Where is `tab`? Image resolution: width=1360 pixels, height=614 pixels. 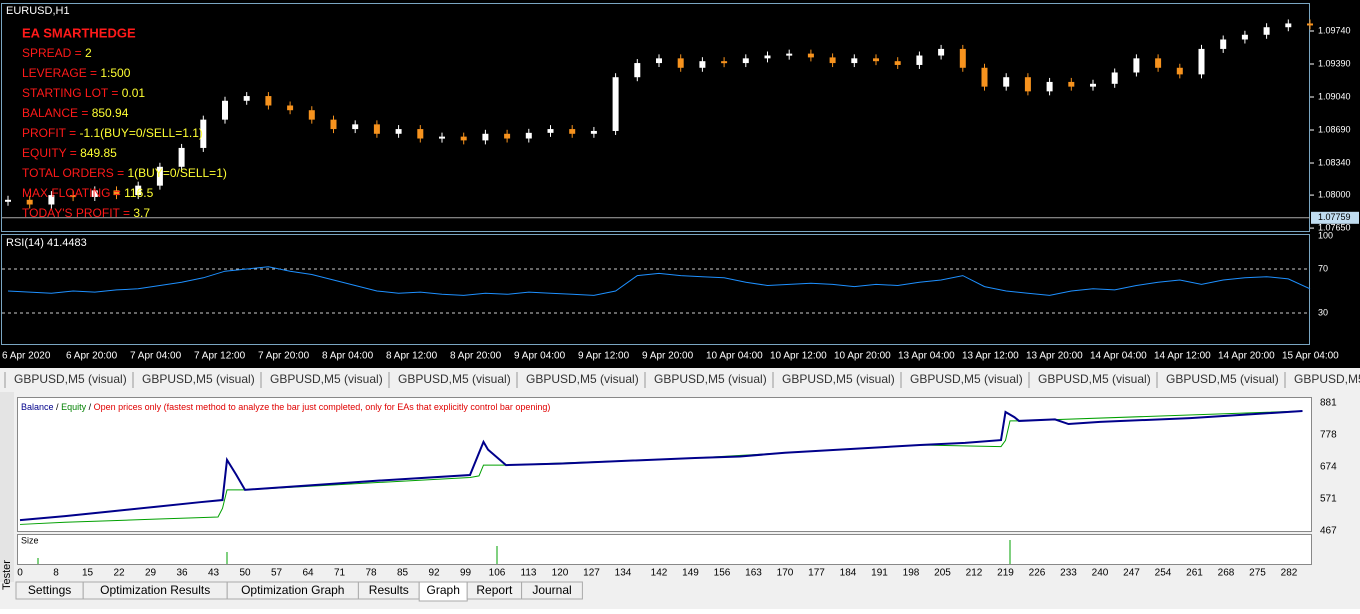
tab is located at coordinates (552, 590).